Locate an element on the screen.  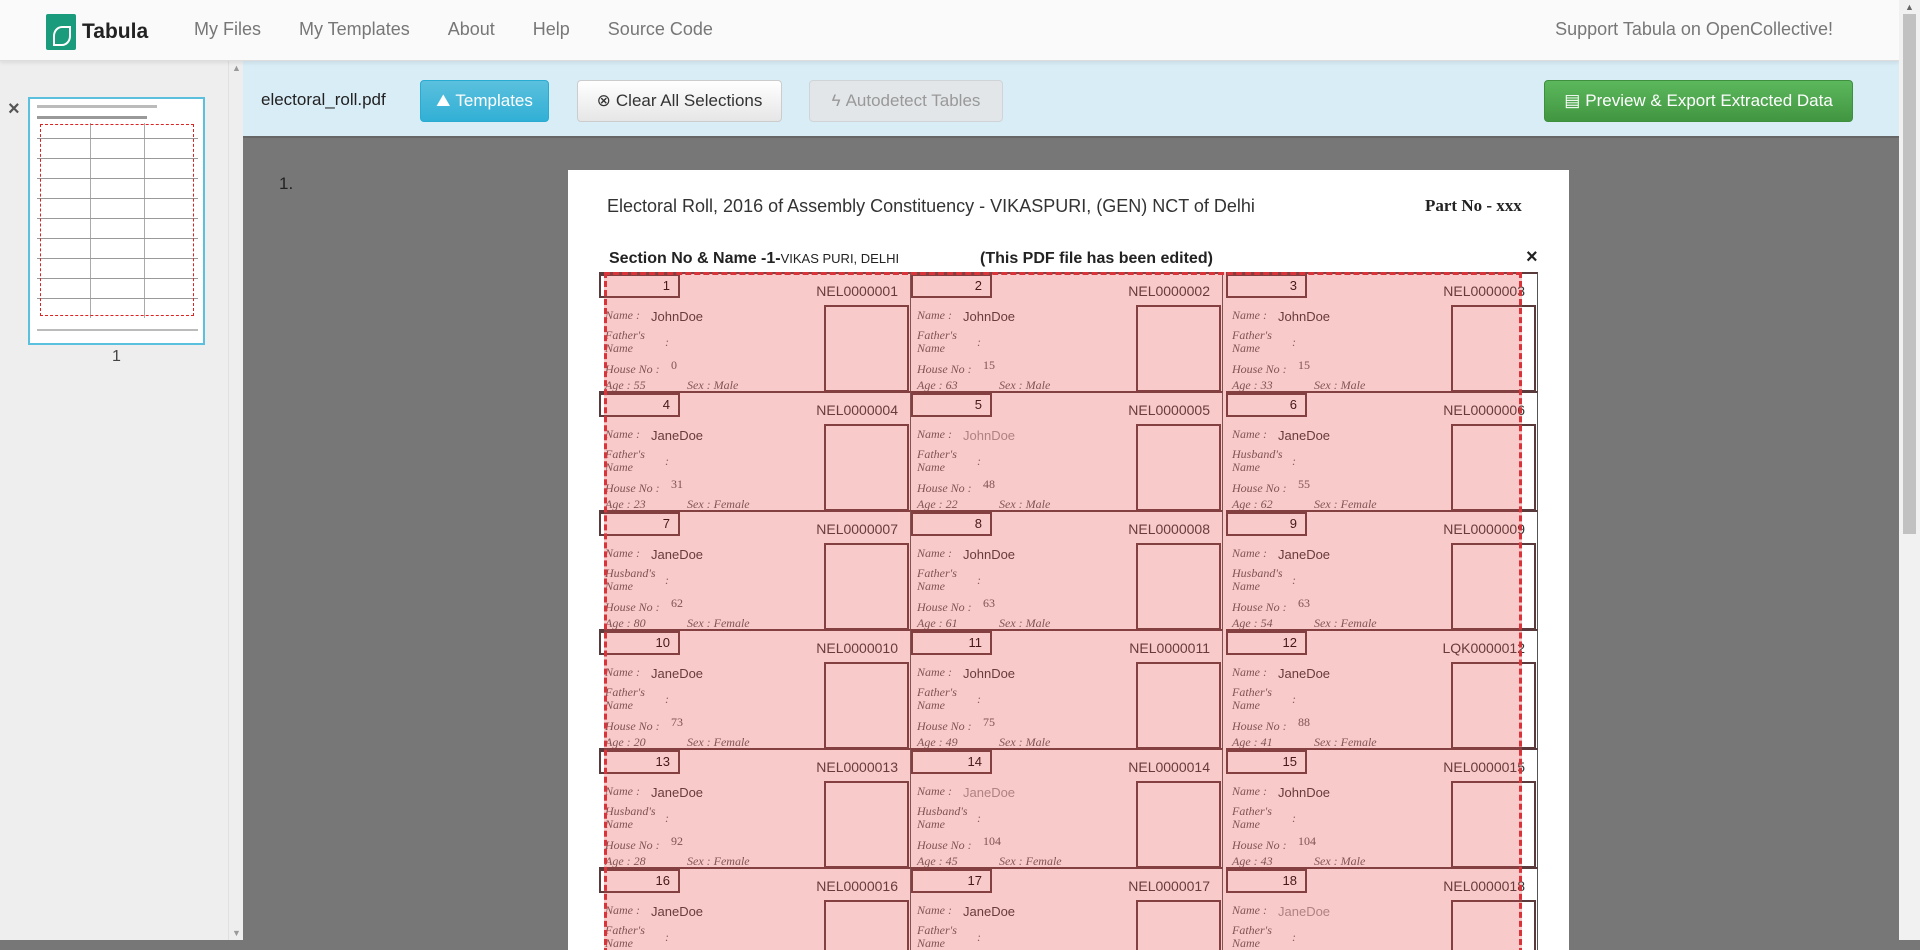
selection-close-icon: × is located at coordinates (1532, 257).